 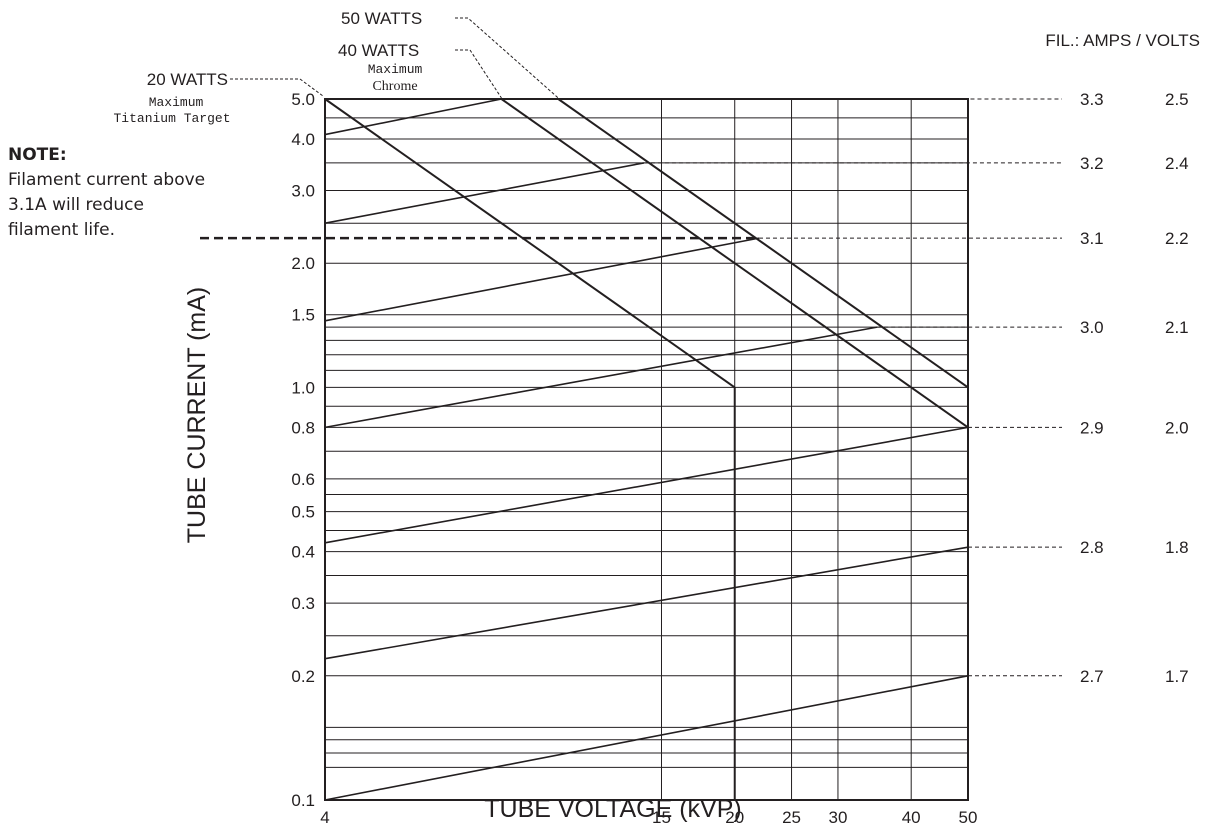 What do you see at coordinates (1177, 676) in the screenshot?
I see `fil-volts-label: 1.7` at bounding box center [1177, 676].